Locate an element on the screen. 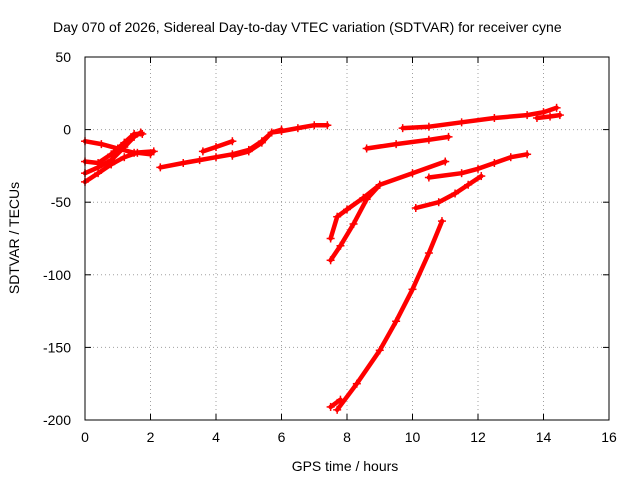  y-tick-label: -50 is located at coordinates (61, 202).